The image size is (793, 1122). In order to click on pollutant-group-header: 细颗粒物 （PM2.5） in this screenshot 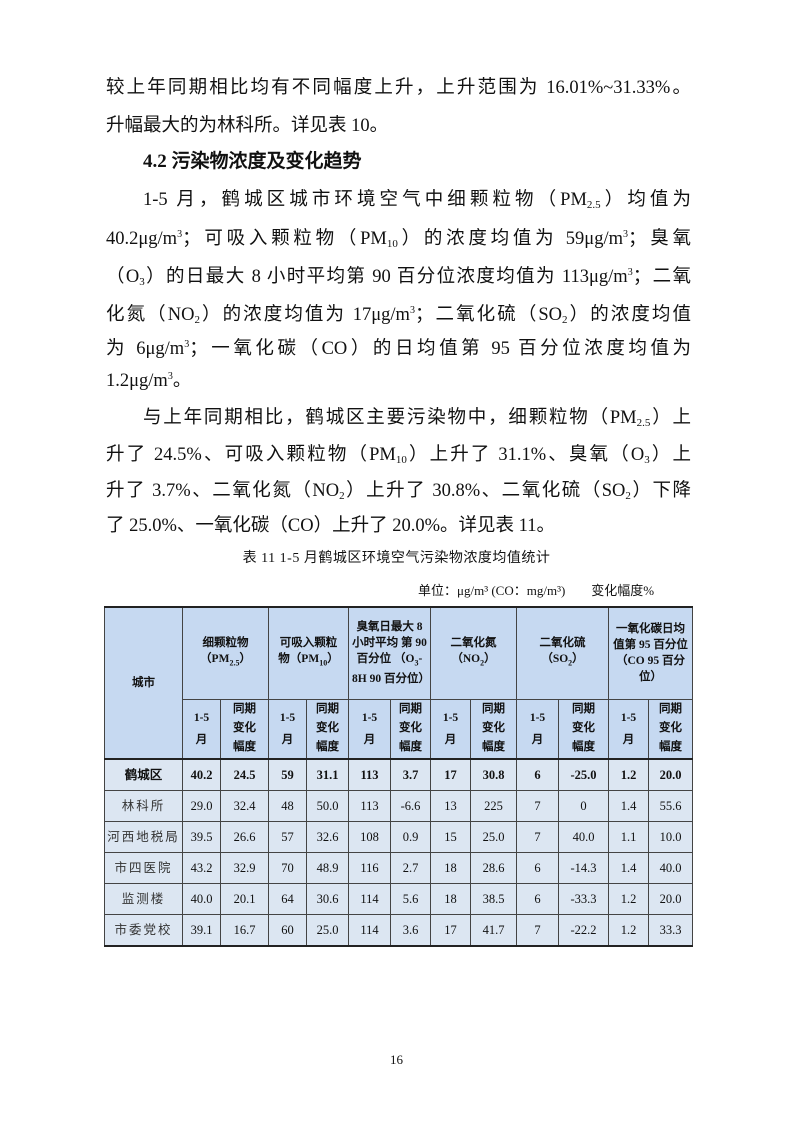, I will do `click(225, 653)`.